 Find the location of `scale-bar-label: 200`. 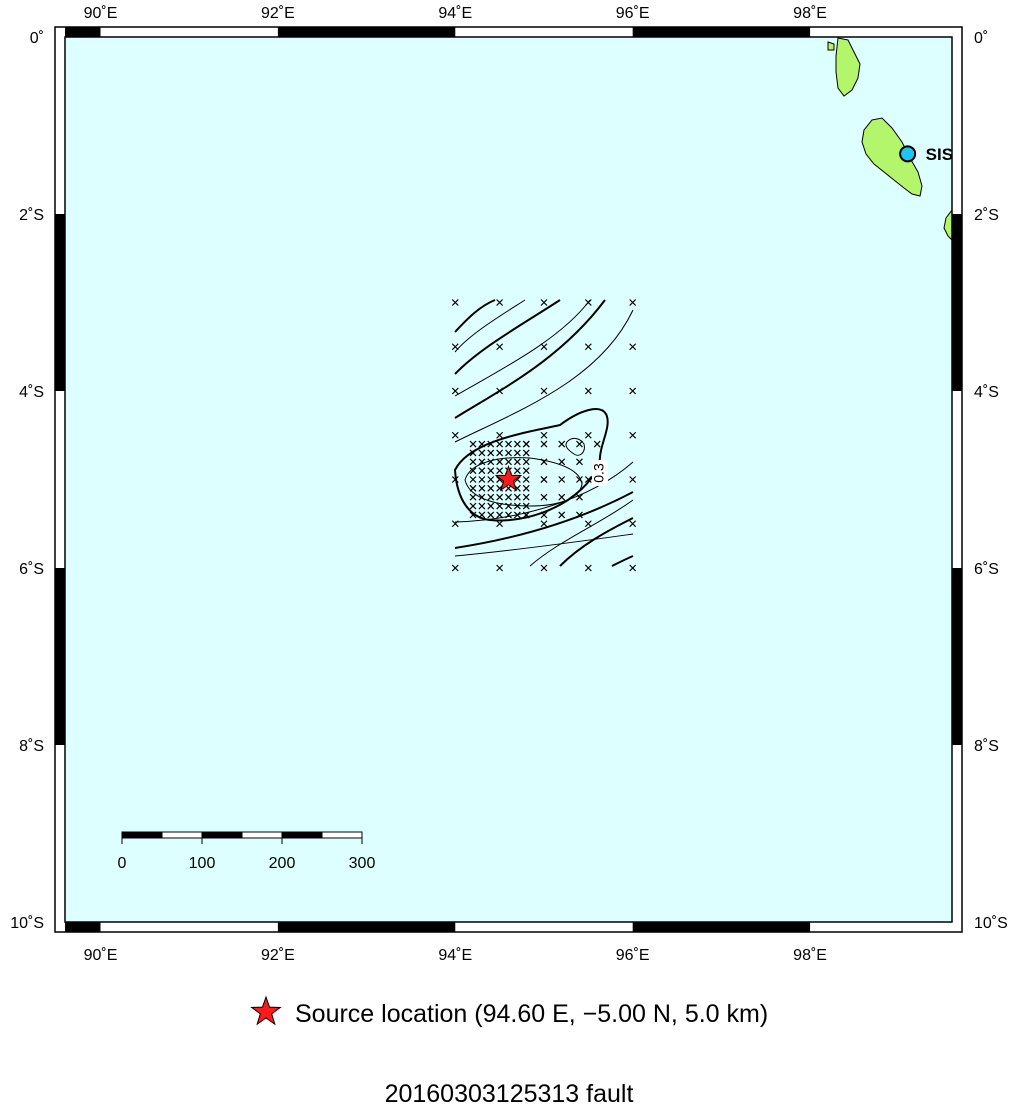

scale-bar-label: 200 is located at coordinates (282, 863).